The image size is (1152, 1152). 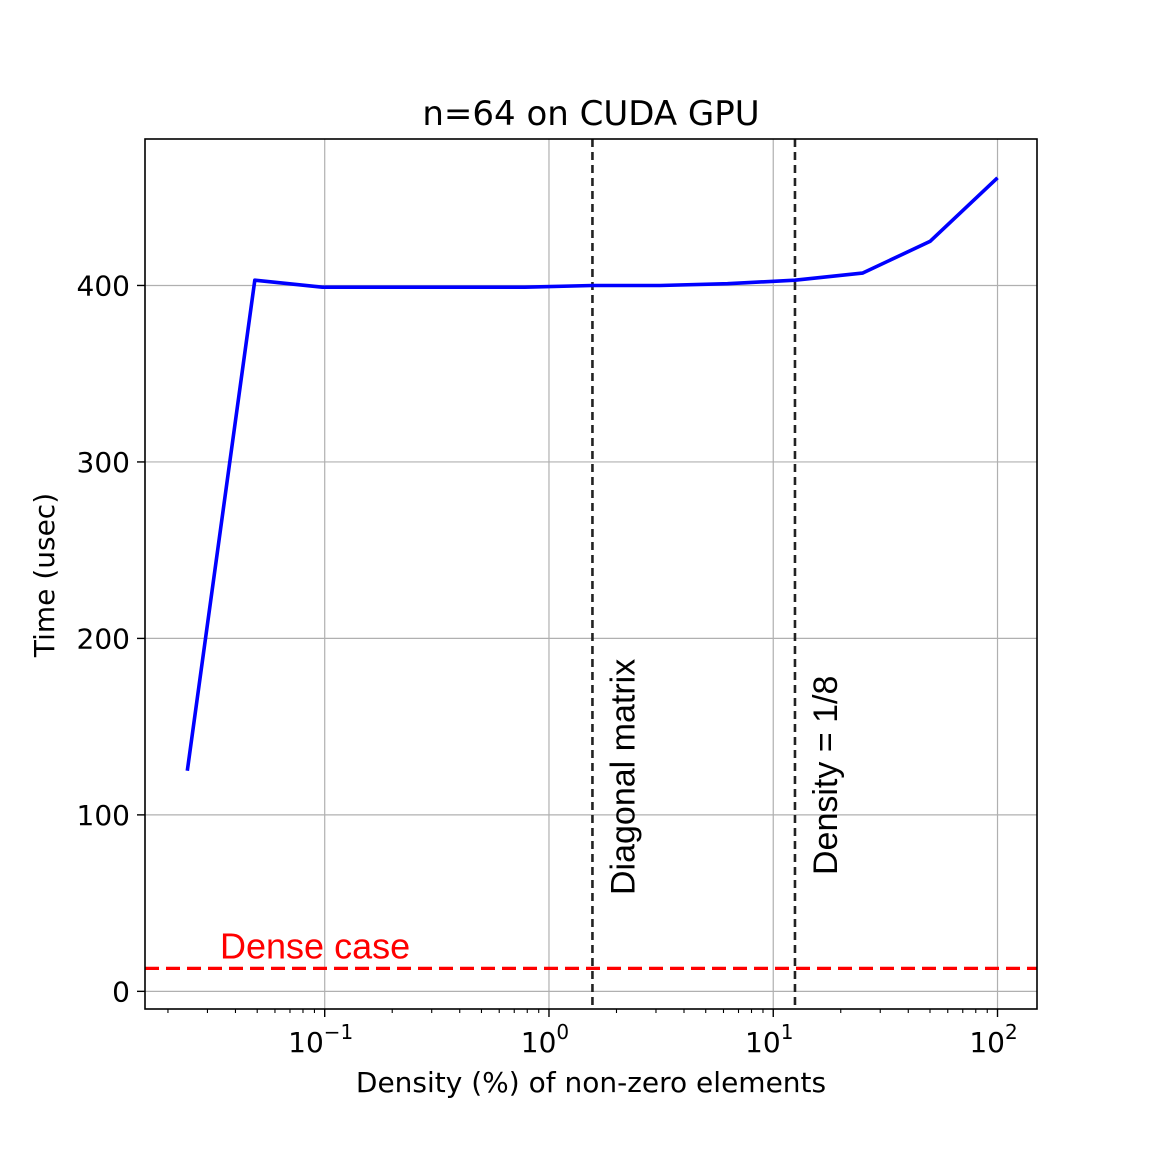 What do you see at coordinates (590, 114) in the screenshot?
I see `chart-title: n=64 on CUDA GPU` at bounding box center [590, 114].